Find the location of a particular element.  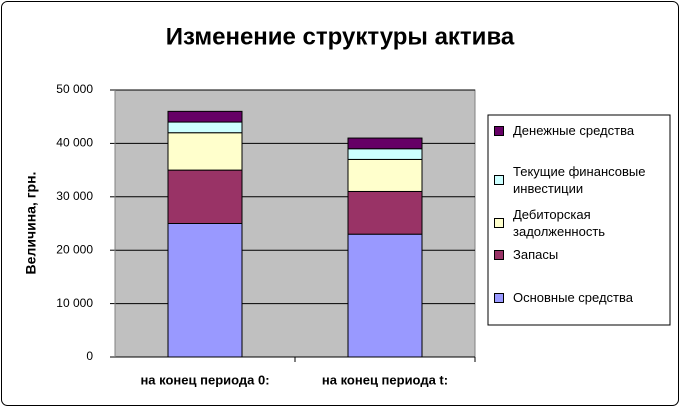

y-tick-label: 10 000 is located at coordinates (74, 303).